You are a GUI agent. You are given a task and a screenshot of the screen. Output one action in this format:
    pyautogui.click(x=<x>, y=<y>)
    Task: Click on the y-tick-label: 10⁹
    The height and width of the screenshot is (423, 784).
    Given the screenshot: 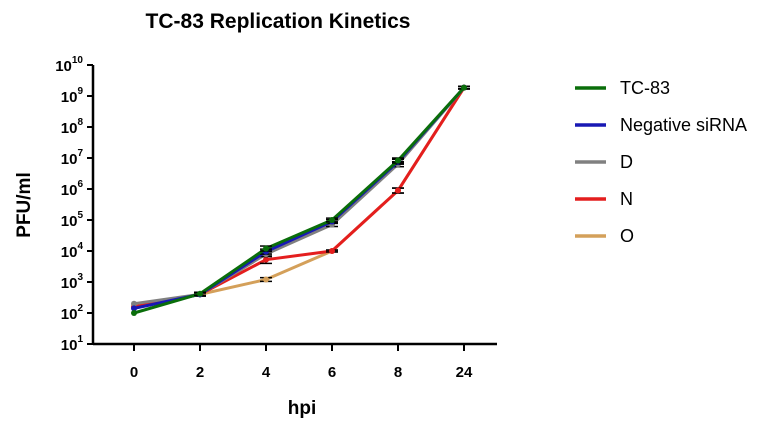 What is the action you would take?
    pyautogui.click(x=72, y=96)
    